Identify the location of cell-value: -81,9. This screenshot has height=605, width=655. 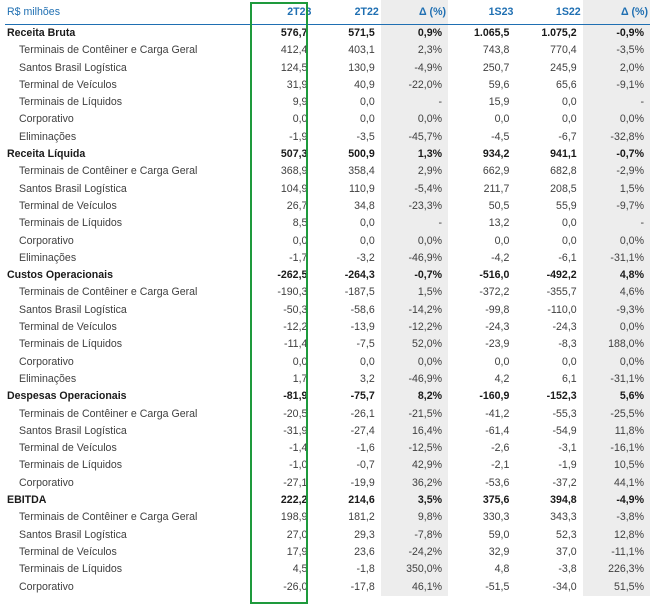
(295, 396).